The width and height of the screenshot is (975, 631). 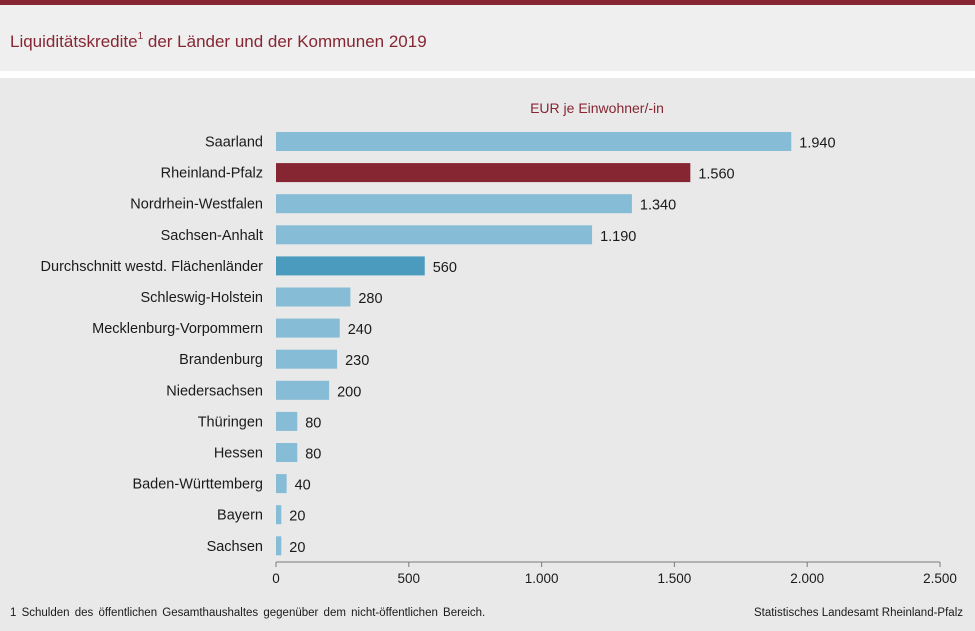 What do you see at coordinates (212, 174) in the screenshot?
I see `category-label: Rheinland-Pfalz` at bounding box center [212, 174].